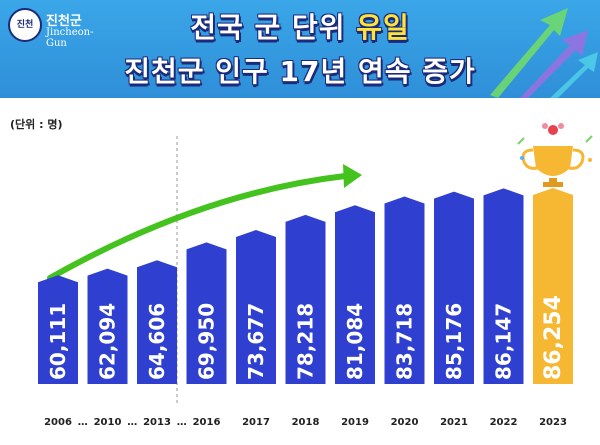 This screenshot has width=600, height=445. Describe the element at coordinates (108, 422) in the screenshot. I see `x-tick-2010: 2010` at that location.